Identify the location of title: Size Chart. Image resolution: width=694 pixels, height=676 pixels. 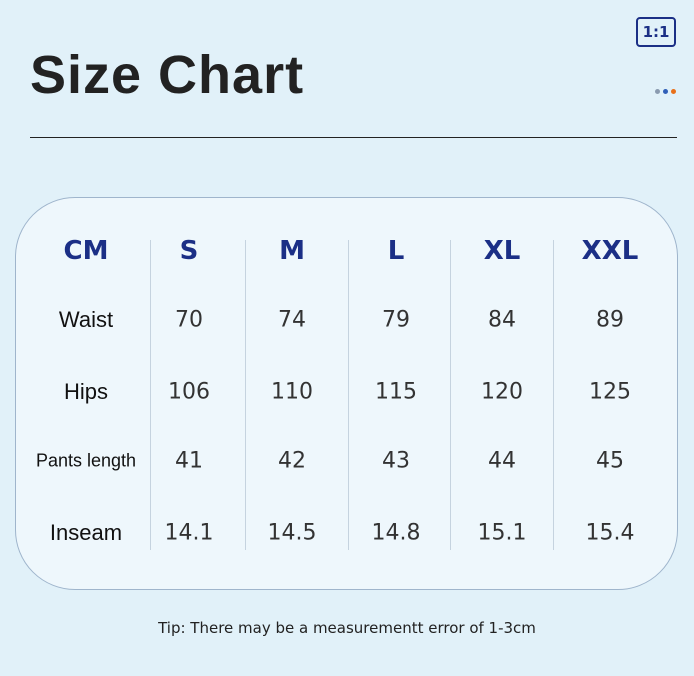
(167, 75).